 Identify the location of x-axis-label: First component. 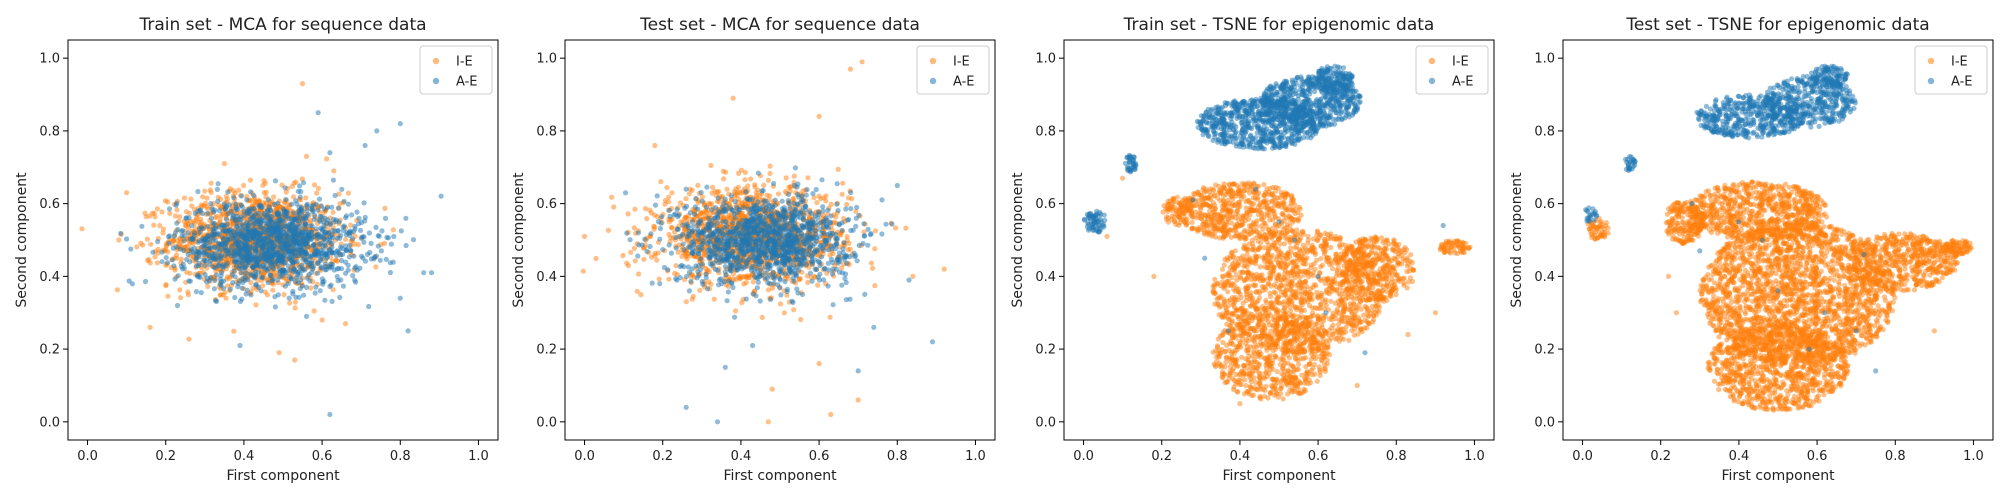
(283, 476).